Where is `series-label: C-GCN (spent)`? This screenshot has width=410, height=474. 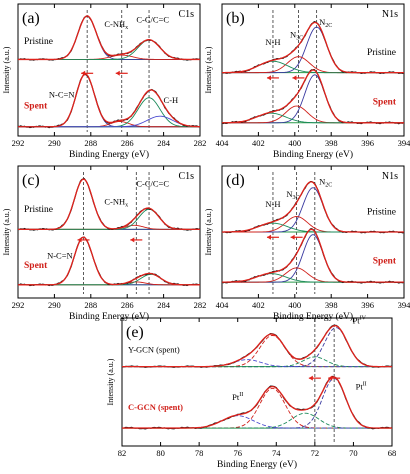 series-label: C-GCN (spent) is located at coordinates (155, 407).